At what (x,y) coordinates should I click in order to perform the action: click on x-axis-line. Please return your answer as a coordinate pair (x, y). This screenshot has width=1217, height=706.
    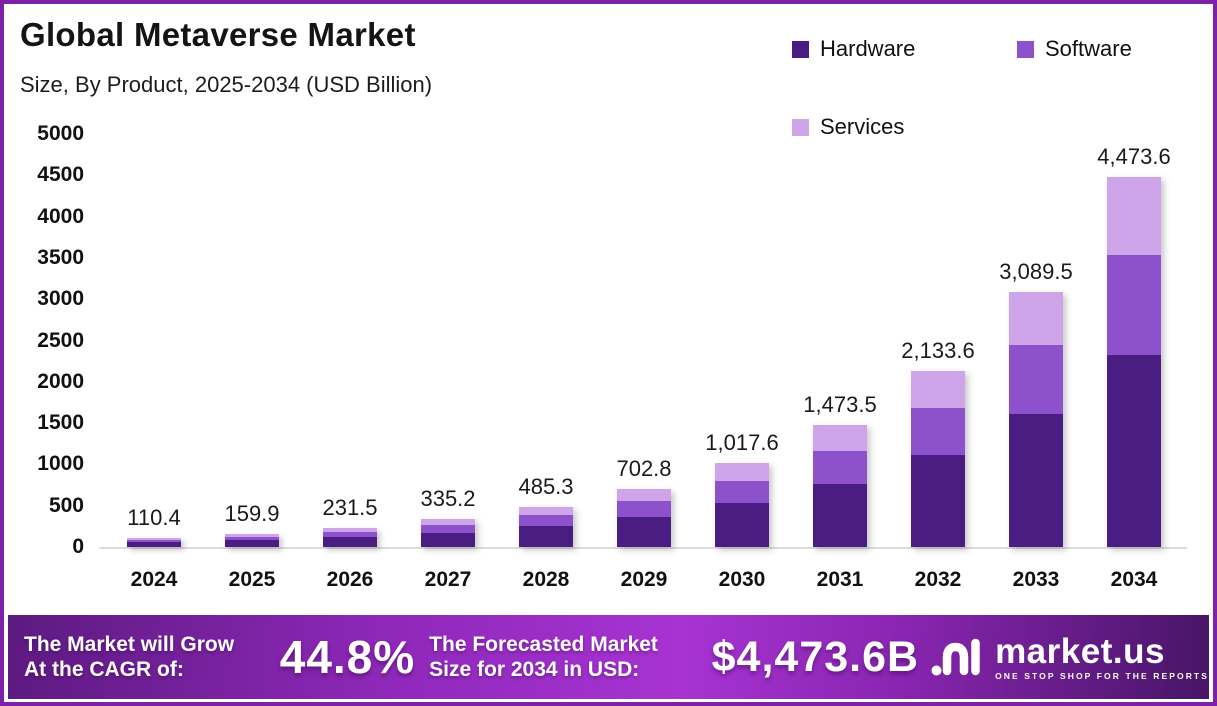
    Looking at the image, I should click on (643, 548).